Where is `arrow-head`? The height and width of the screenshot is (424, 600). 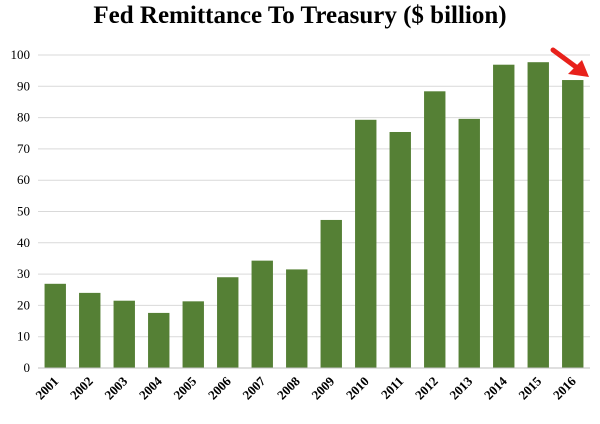 arrow-head is located at coordinates (578, 68).